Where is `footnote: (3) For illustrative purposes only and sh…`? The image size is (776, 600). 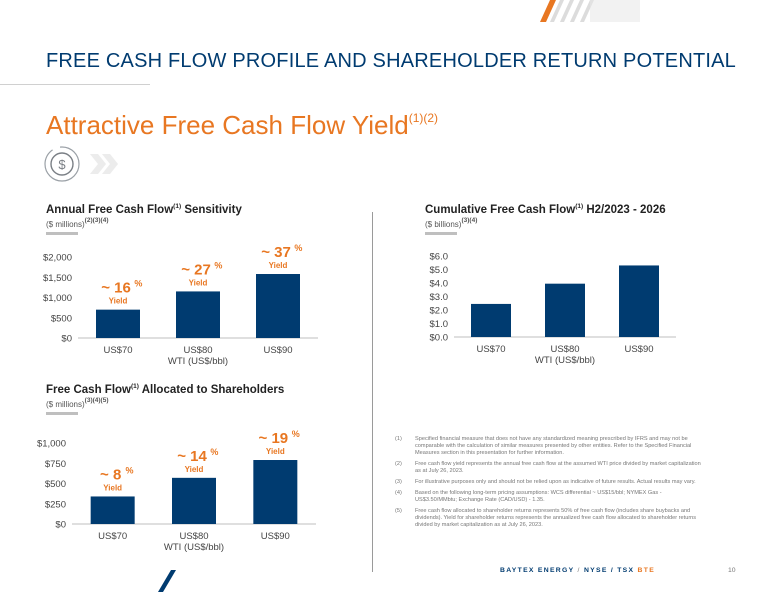 footnote: (3) For illustrative purposes only and sh… is located at coordinates (550, 482).